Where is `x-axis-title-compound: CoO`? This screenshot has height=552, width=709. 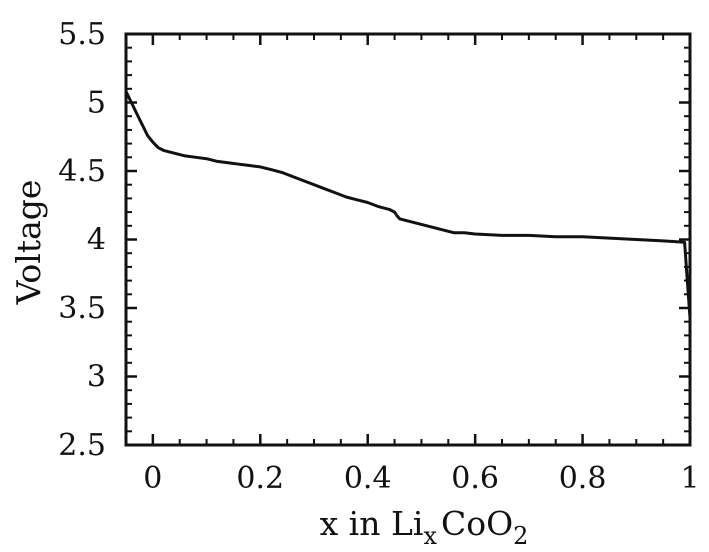
x-axis-title-compound: CoO is located at coordinates (477, 523).